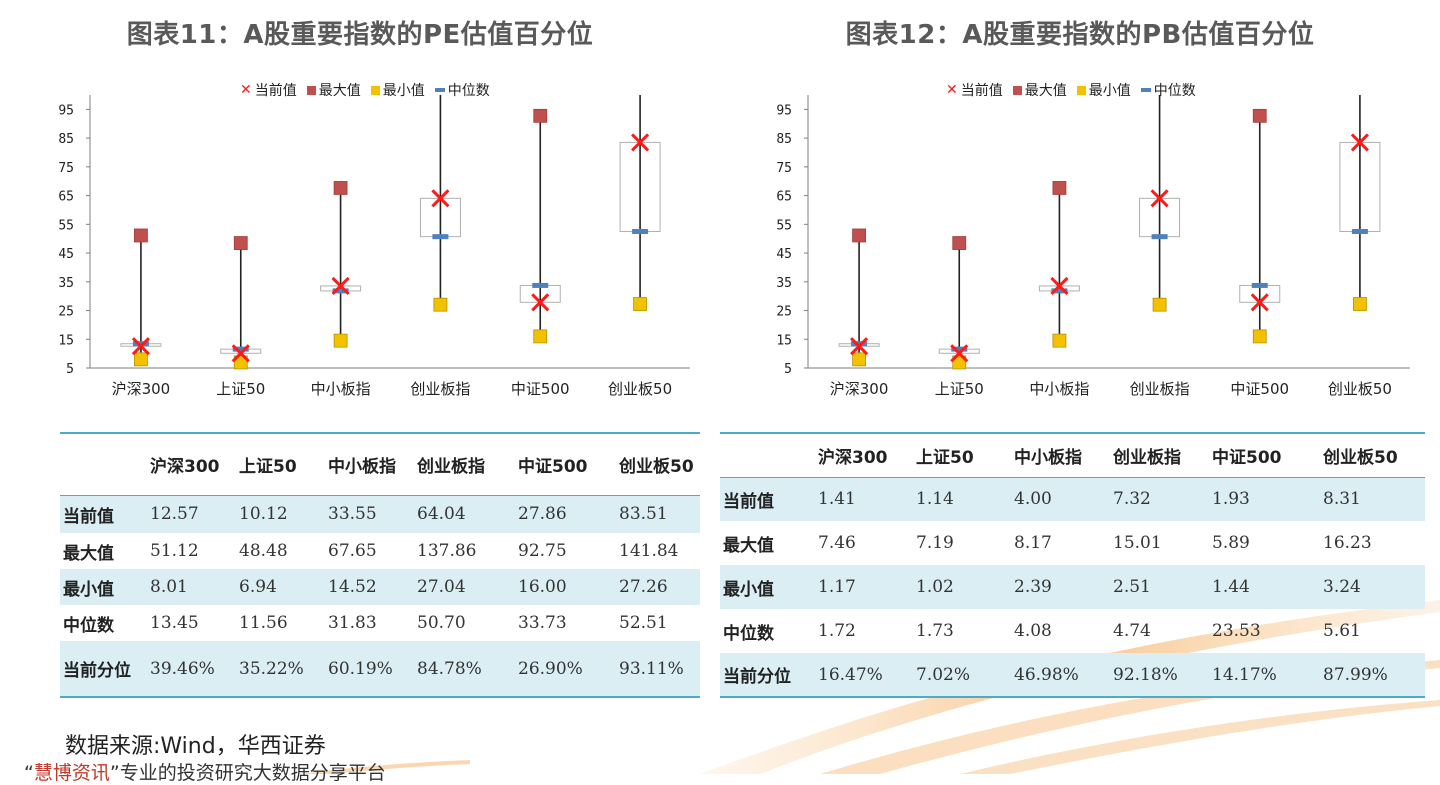  Describe the element at coordinates (1162, 499) in the screenshot. I see `table-cell: 7.32` at that location.